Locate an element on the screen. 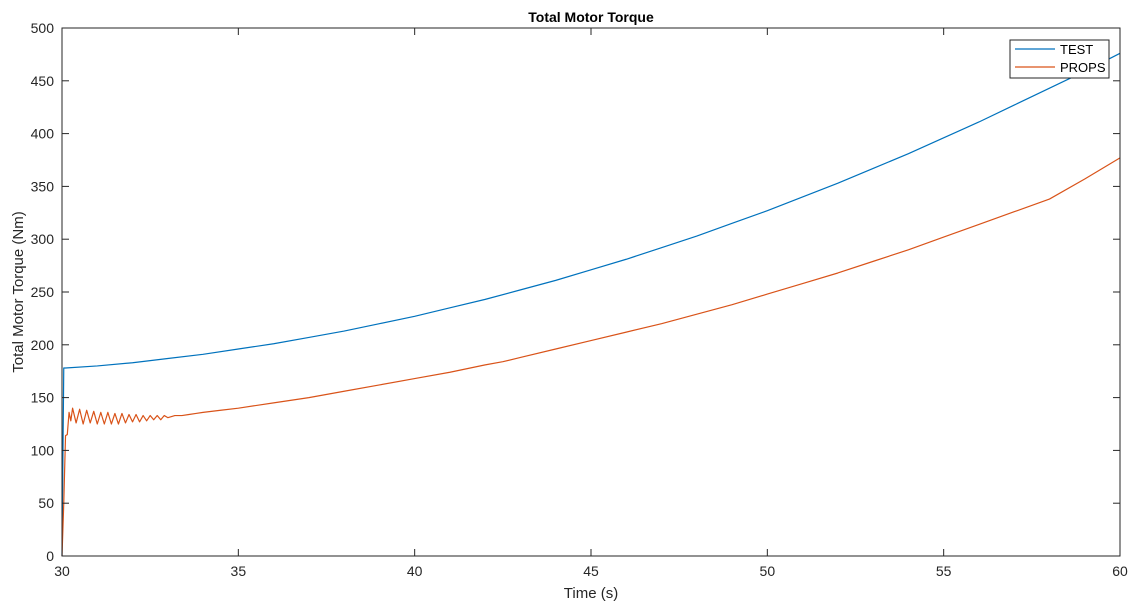  y-tick-label: 0 is located at coordinates (50, 556).